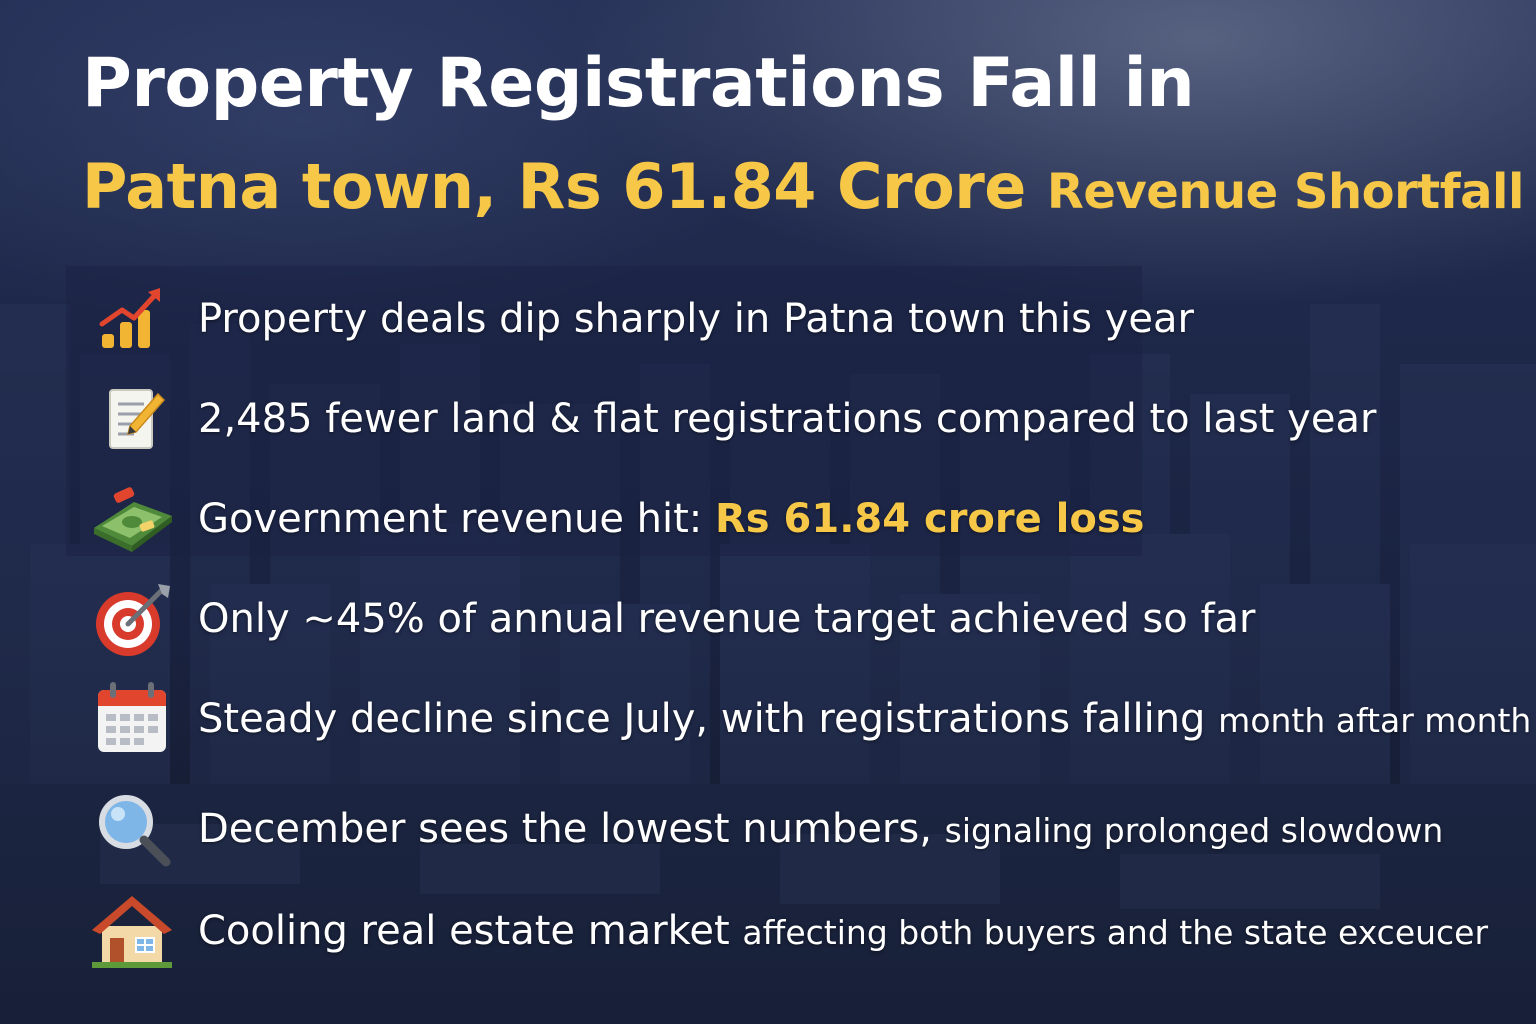  What do you see at coordinates (132, 932) in the screenshot?
I see `house-icon` at bounding box center [132, 932].